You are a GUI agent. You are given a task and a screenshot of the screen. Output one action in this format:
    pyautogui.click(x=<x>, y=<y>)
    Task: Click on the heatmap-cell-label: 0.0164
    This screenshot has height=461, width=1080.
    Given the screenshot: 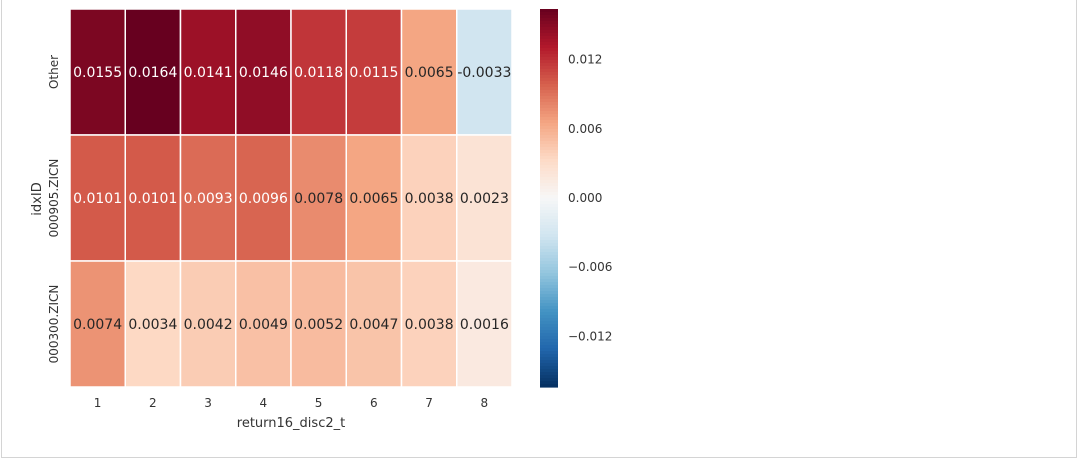 What is the action you would take?
    pyautogui.click(x=152, y=73)
    